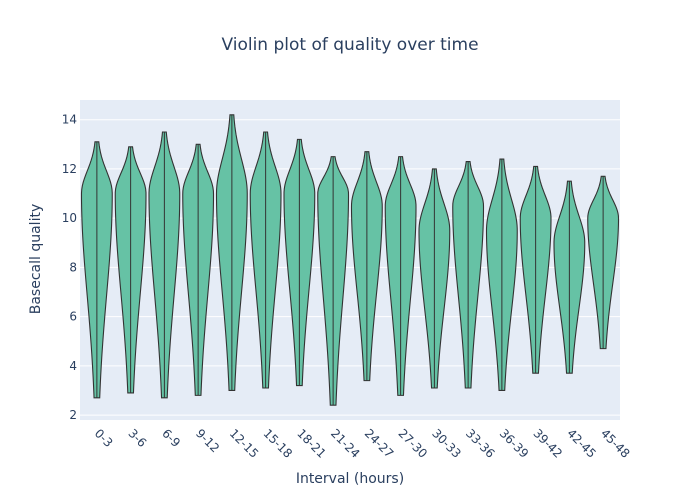 The image size is (700, 504). What do you see at coordinates (581, 443) in the screenshot?
I see `x-tick-label: 42-45` at bounding box center [581, 443].